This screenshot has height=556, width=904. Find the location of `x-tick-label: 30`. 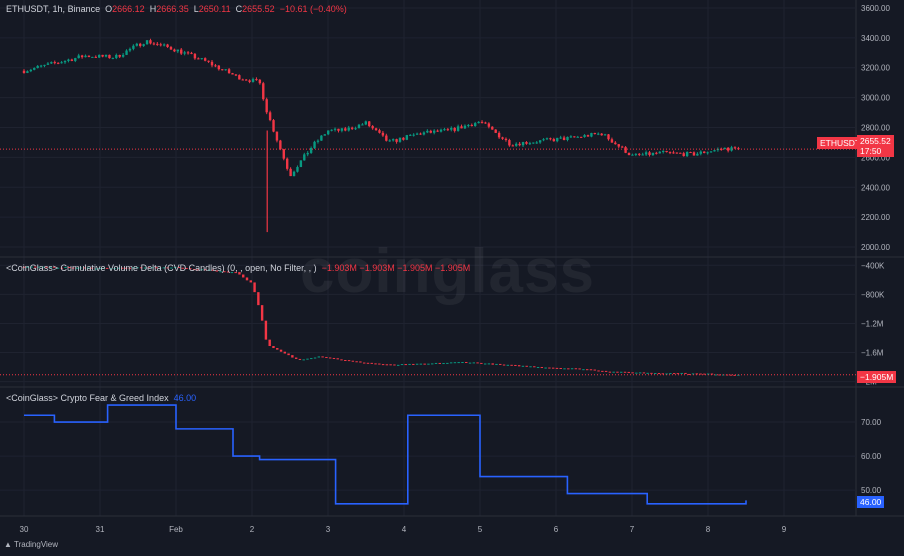

x-tick-label: 30 is located at coordinates (24, 529).